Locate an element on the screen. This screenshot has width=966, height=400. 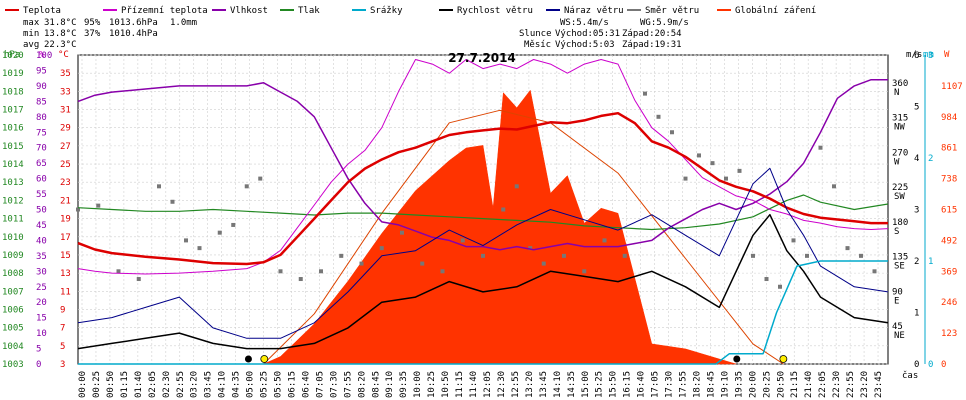
pct-tick: 50 is located at coordinates (41, 211).